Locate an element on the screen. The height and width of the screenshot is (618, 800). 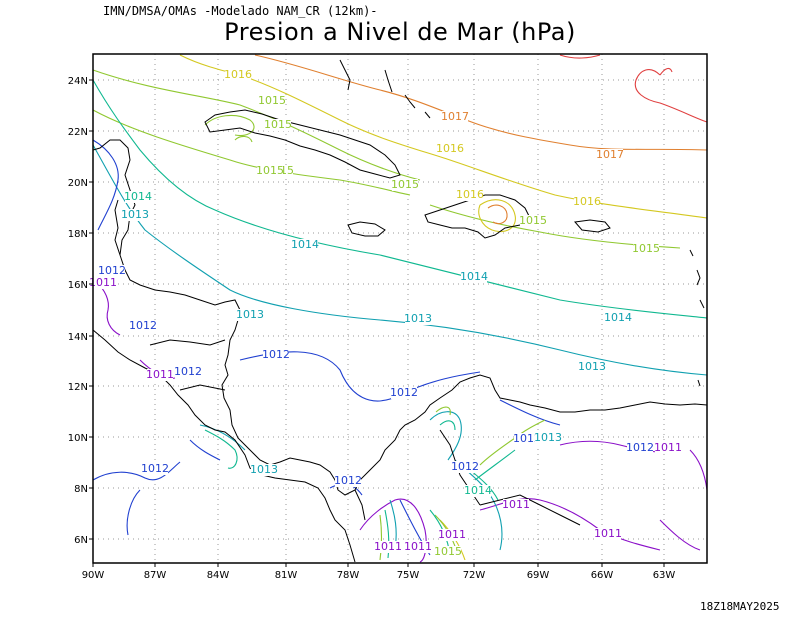
border-venezuela is located at coordinates (530, 510).